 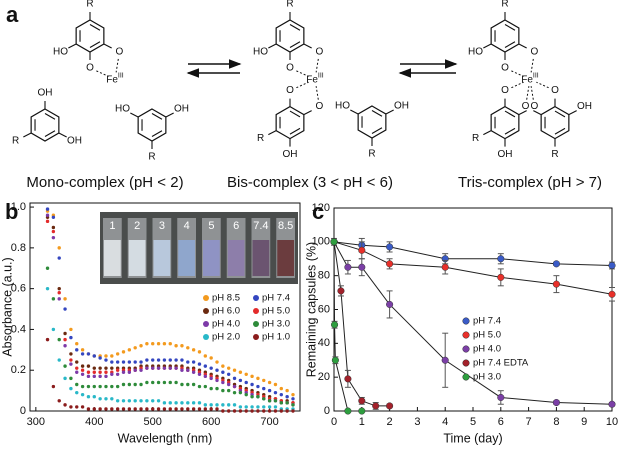 What do you see at coordinates (318, 211) in the screenshot?
I see `panel-label: c` at bounding box center [318, 211].